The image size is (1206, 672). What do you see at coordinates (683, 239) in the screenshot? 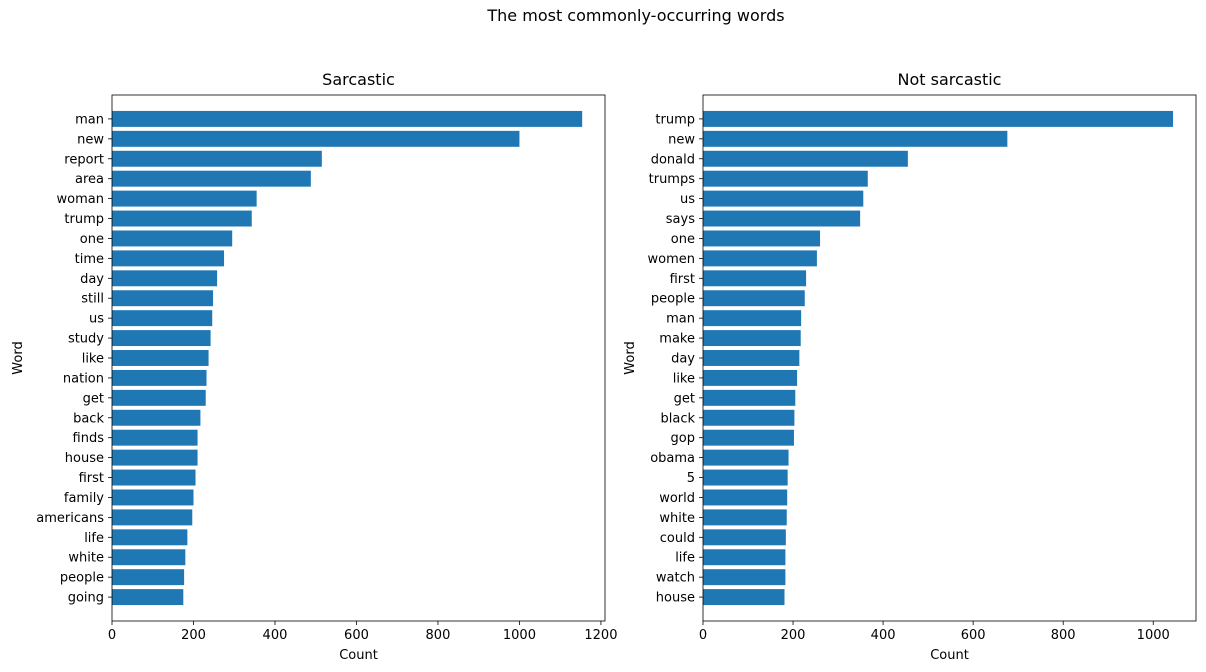
I see `panel-1-ytick-label-one: one` at bounding box center [683, 239].